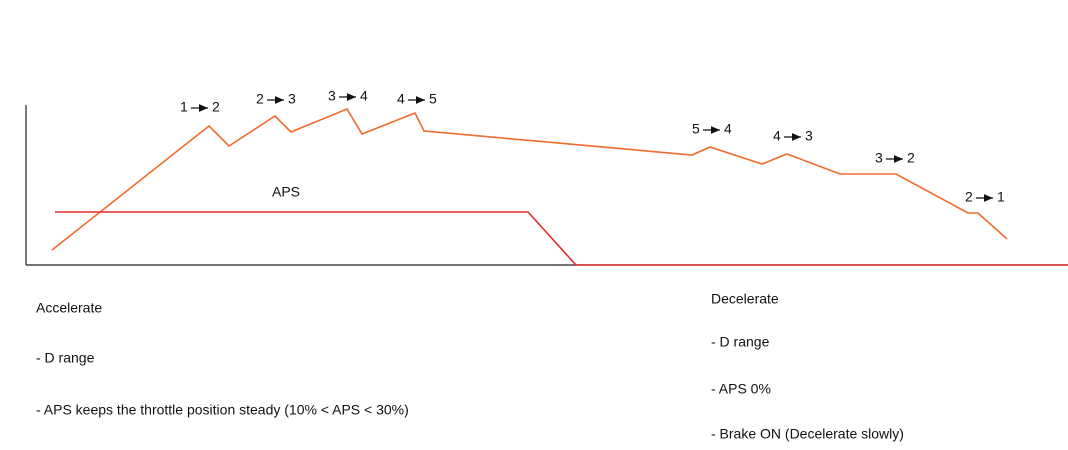 This screenshot has height=450, width=1068. I want to click on decelerate-item: - Brake ON (Decelerate slowly), so click(807, 434).